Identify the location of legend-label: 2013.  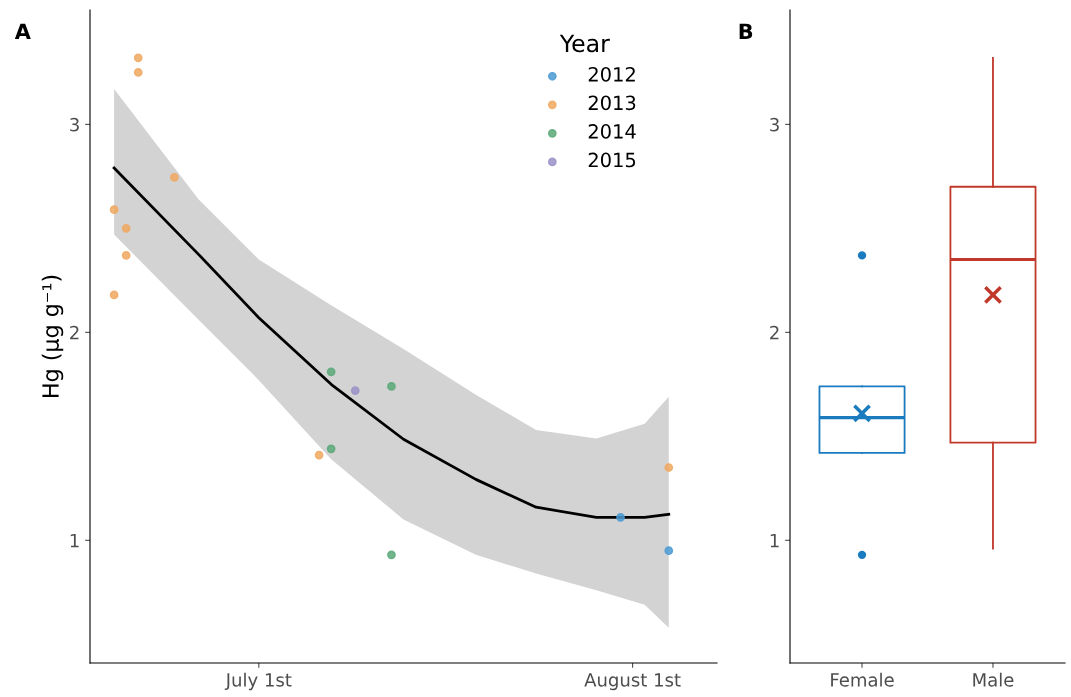
(612, 103).